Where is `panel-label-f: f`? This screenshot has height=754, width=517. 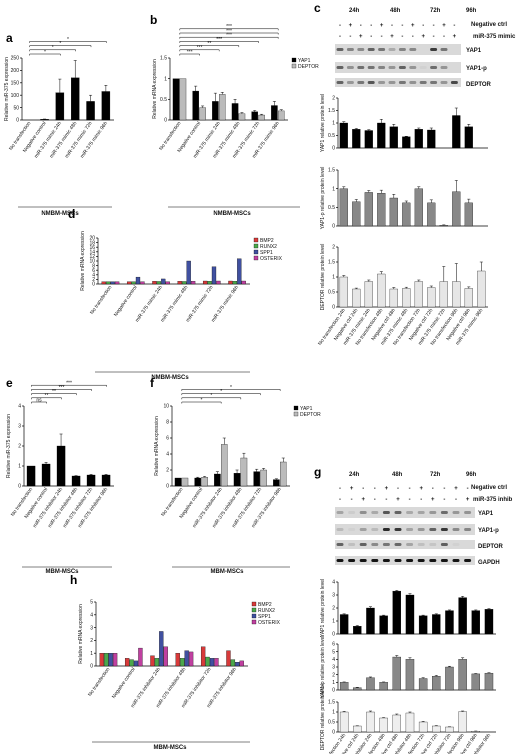 panel-label-f: f is located at coordinates (152, 383).